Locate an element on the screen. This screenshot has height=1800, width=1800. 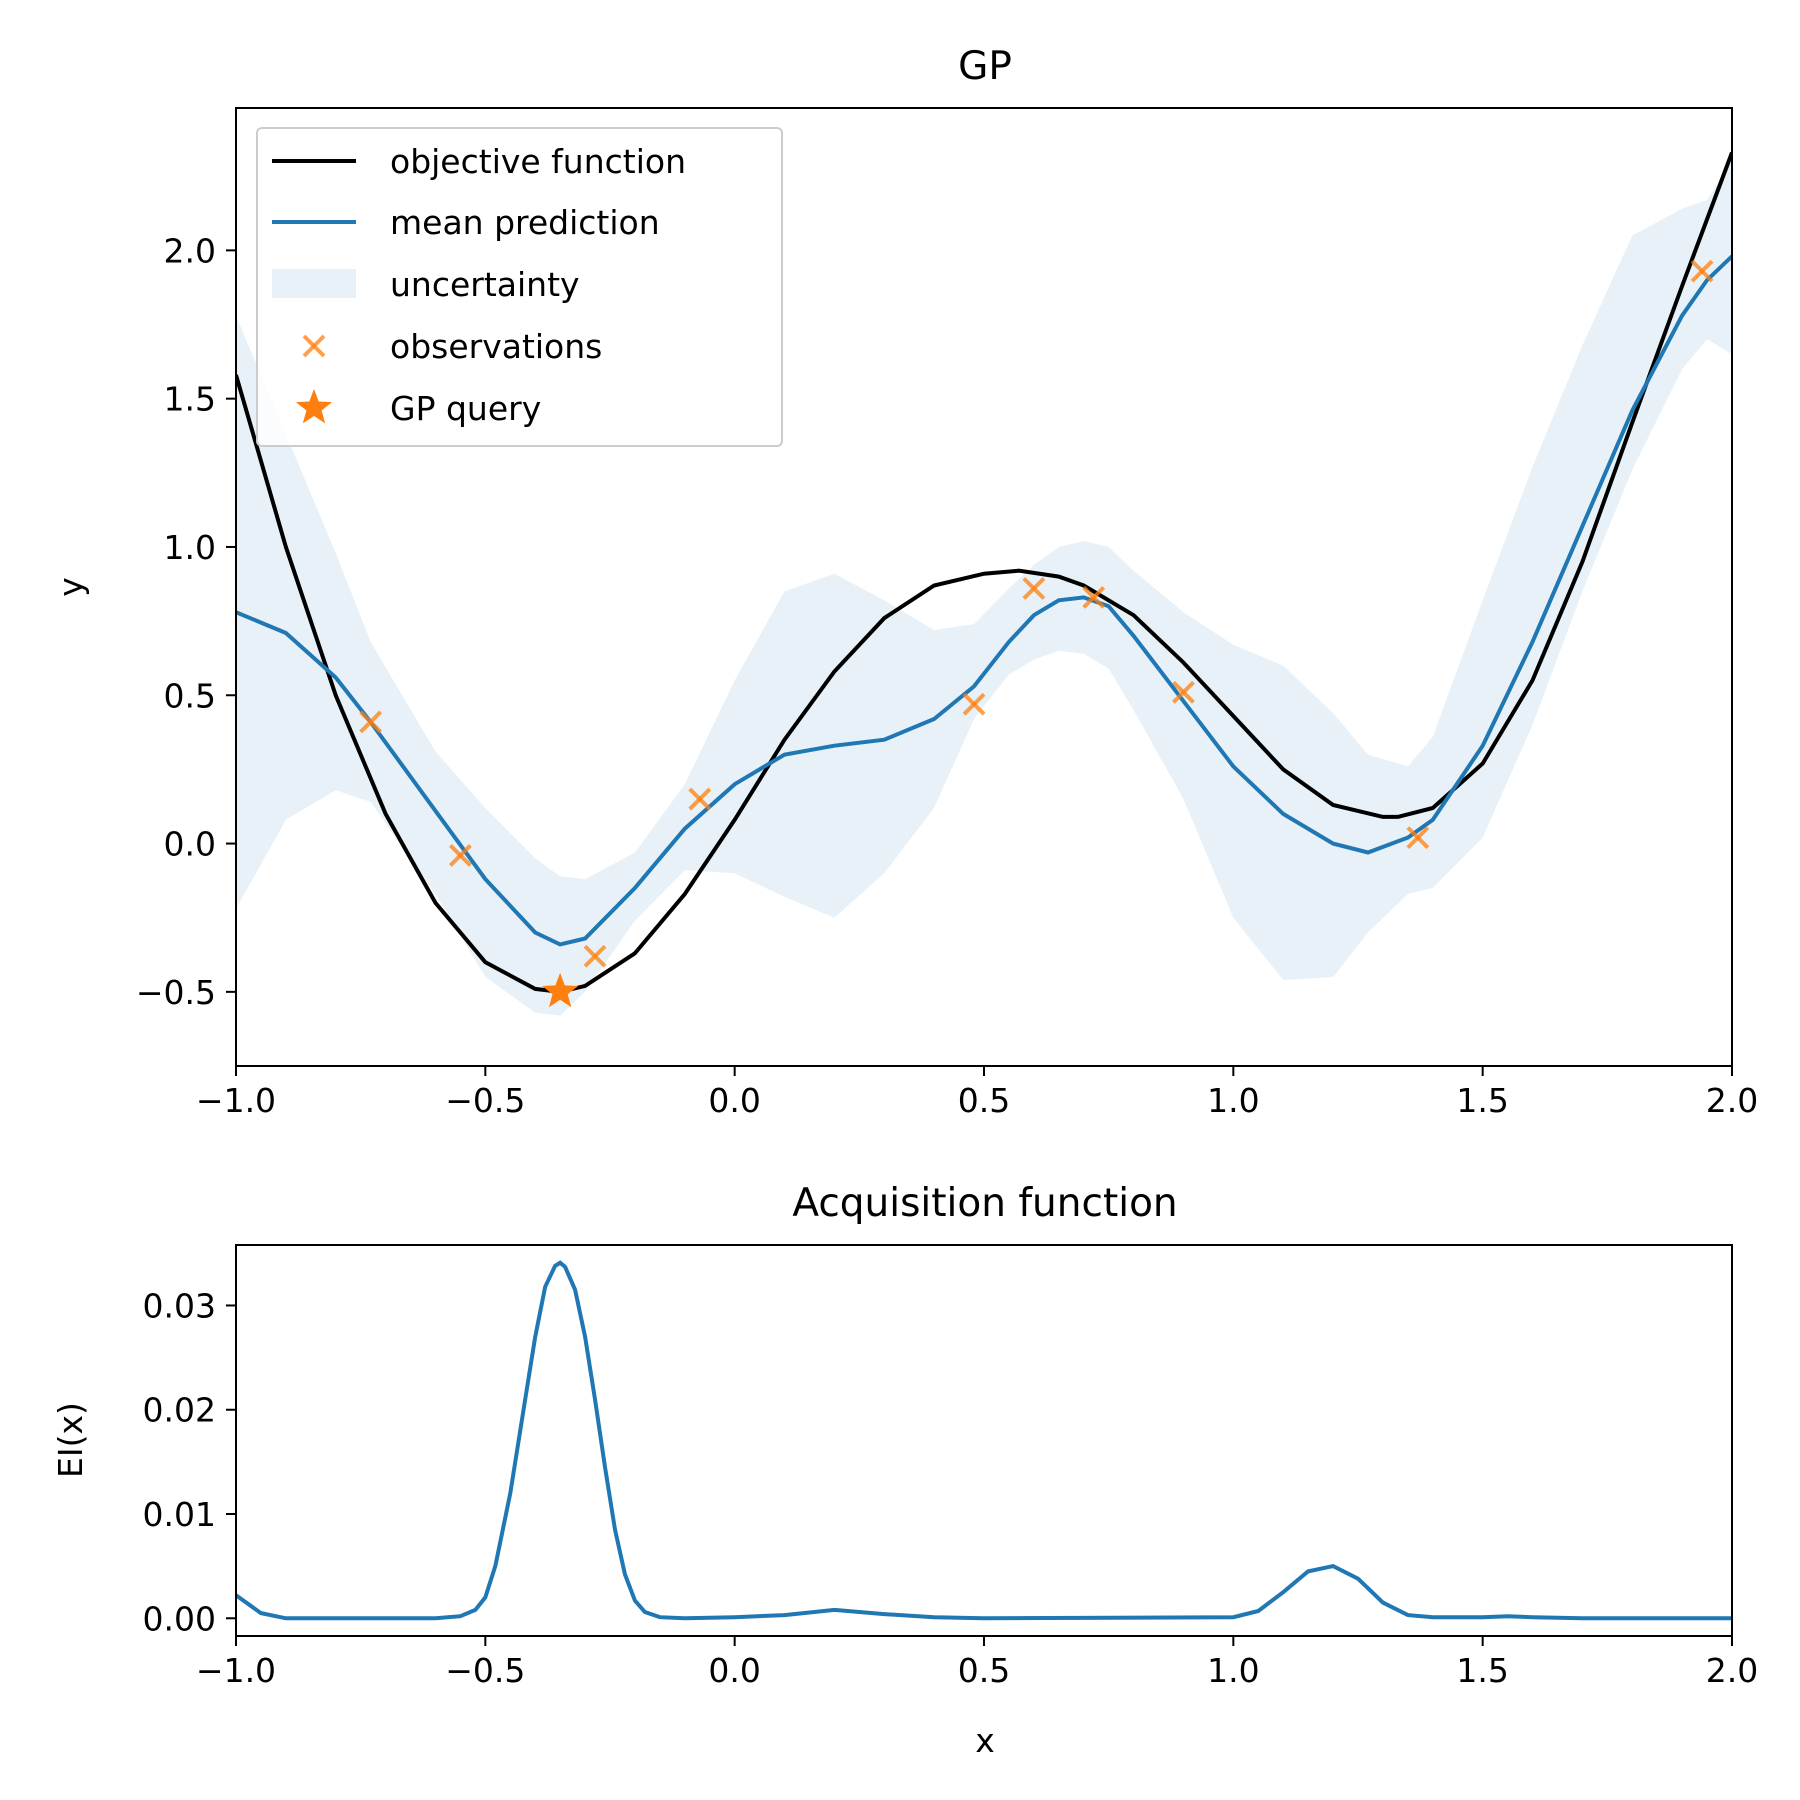
gp-y-tick-label: 1.5 is located at coordinates (190, 399).